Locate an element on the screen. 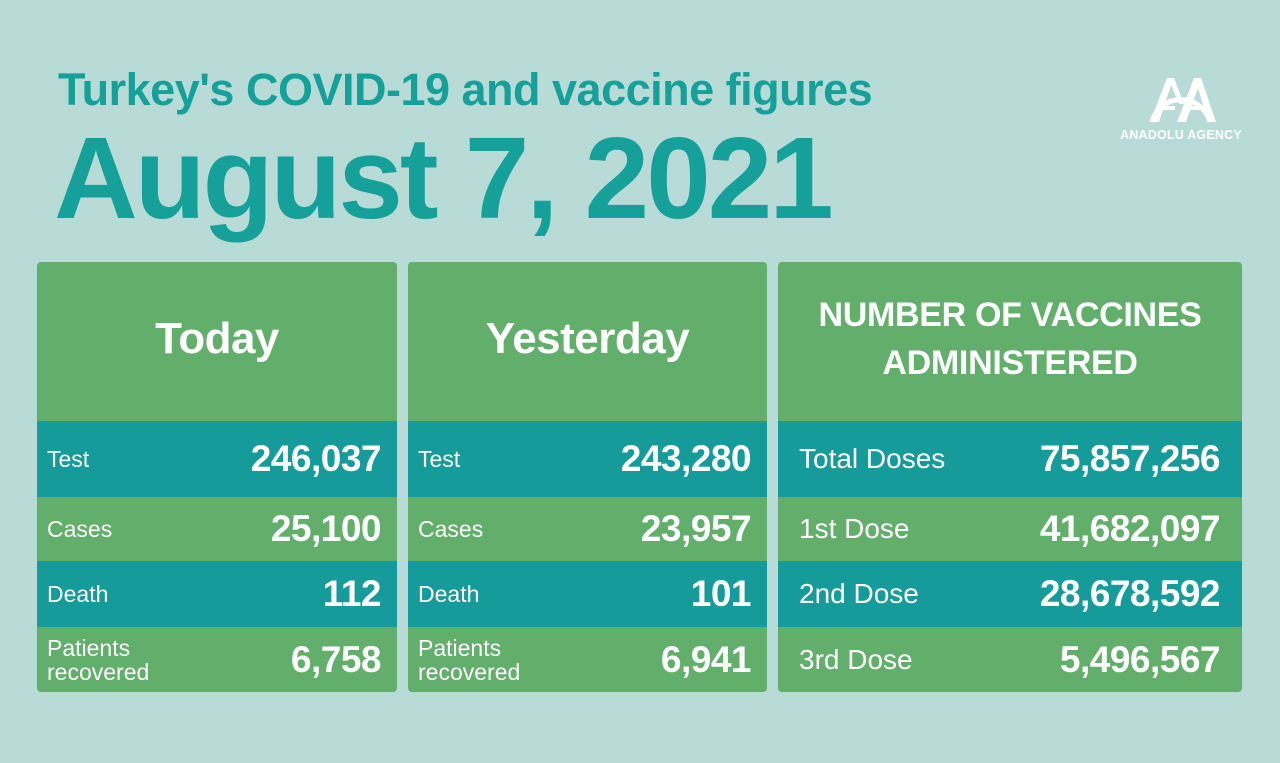 The width and height of the screenshot is (1280, 763). today-death-value: 112 is located at coordinates (352, 593).